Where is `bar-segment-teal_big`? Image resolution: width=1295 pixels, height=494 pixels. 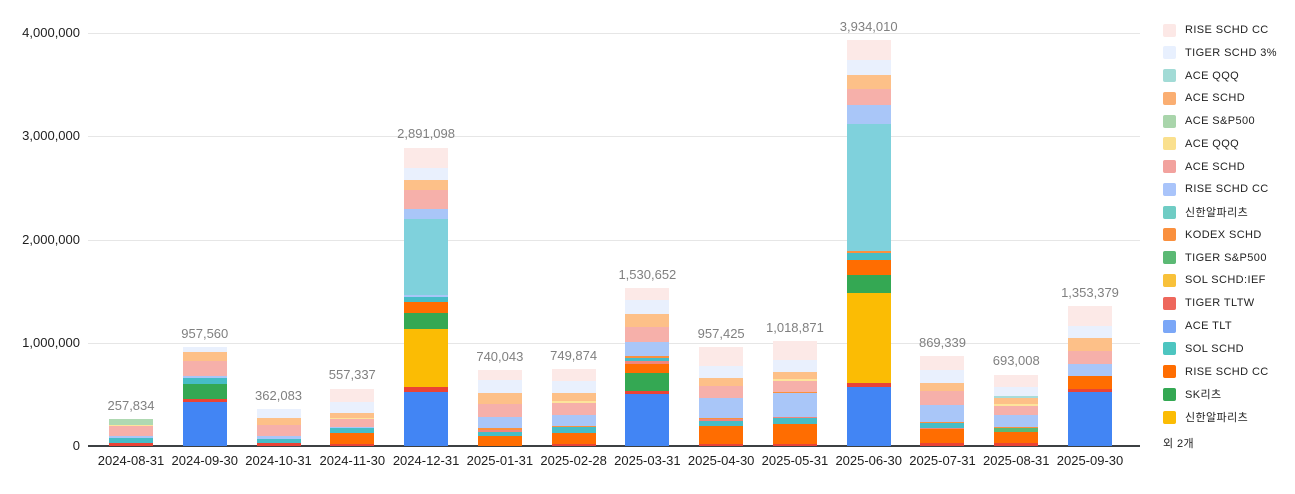
bar-segment-teal_big is located at coordinates (868, 187).